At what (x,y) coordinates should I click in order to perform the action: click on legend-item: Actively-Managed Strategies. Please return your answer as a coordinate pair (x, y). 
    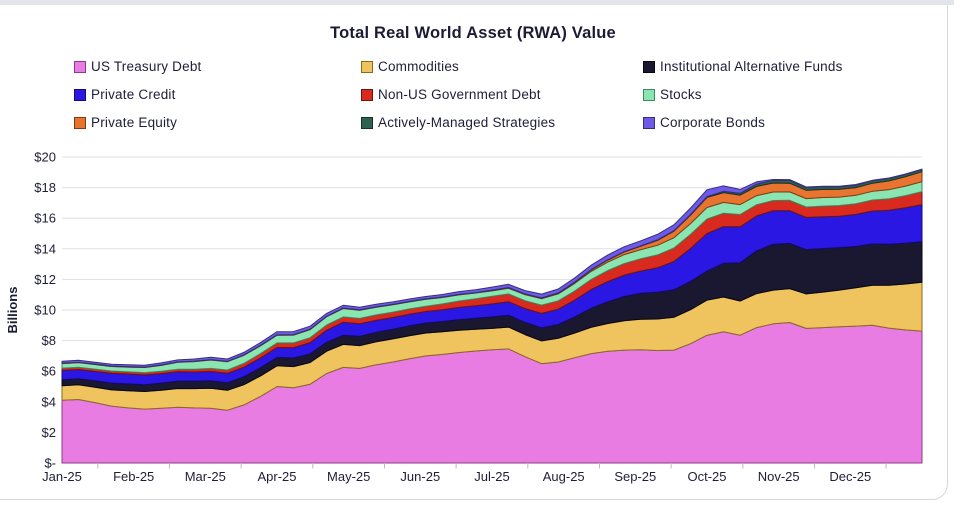
    Looking at the image, I should click on (502, 122).